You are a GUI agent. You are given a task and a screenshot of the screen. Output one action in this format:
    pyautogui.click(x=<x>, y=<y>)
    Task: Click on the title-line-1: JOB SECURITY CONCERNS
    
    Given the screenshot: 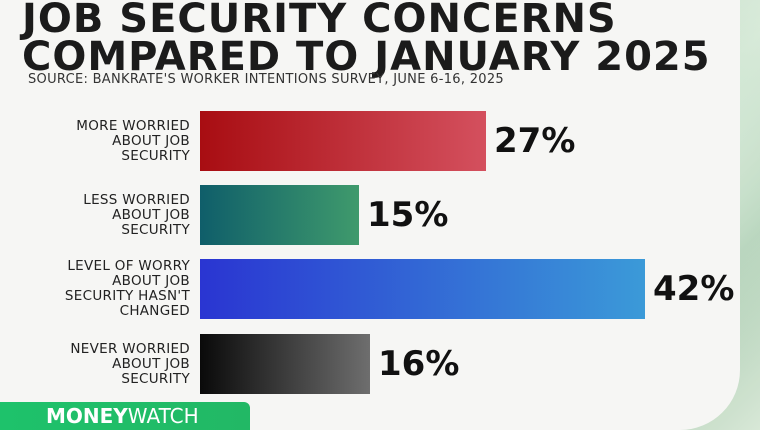 What is the action you would take?
    pyautogui.click(x=319, y=21)
    